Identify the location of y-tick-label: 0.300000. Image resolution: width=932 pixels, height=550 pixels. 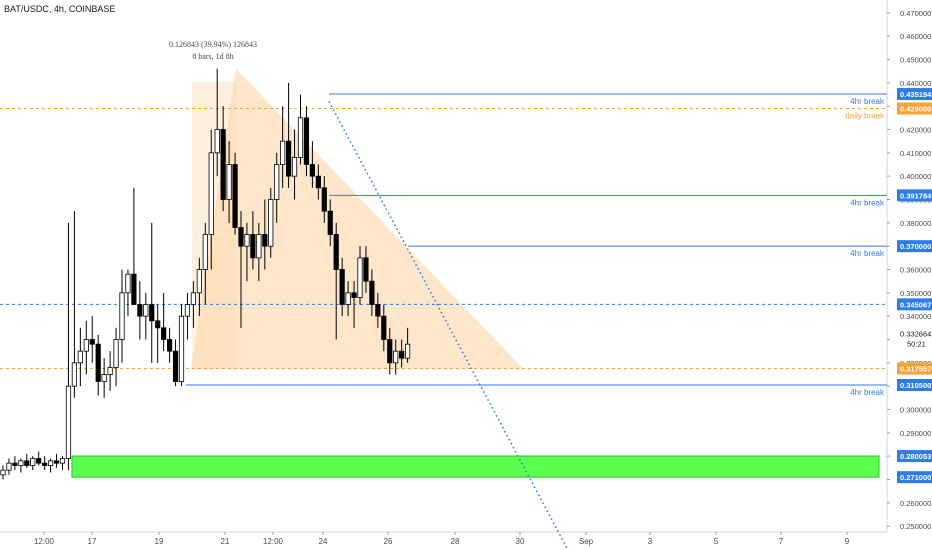
(915, 410).